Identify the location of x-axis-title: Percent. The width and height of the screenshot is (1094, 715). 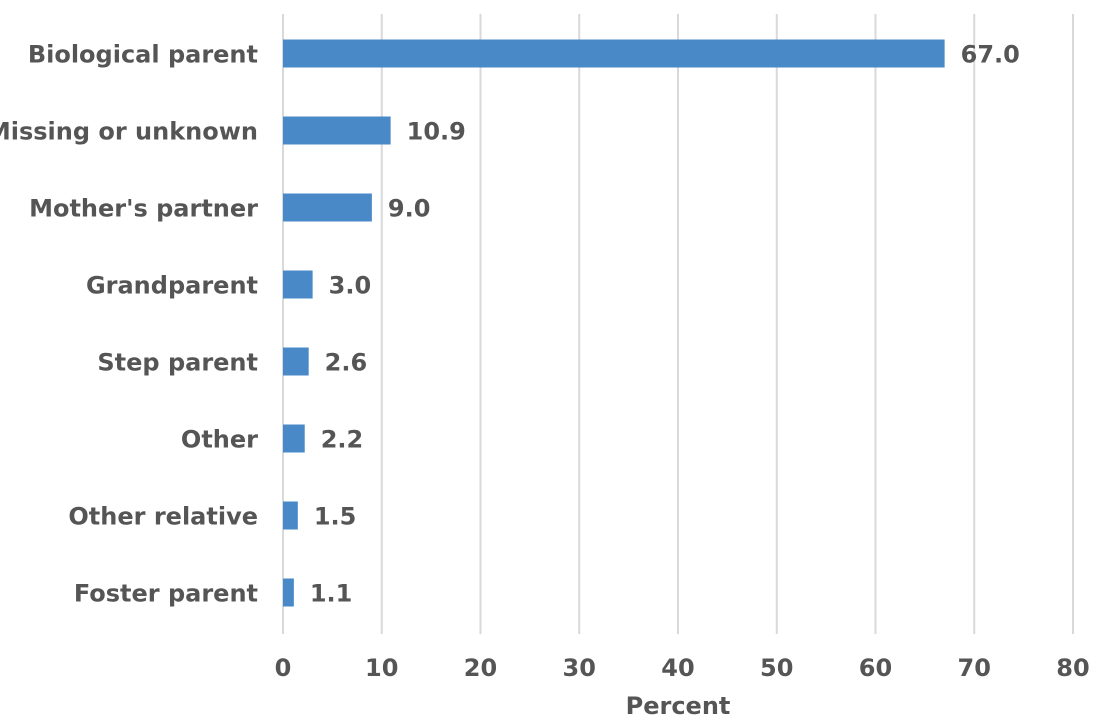
(678, 703).